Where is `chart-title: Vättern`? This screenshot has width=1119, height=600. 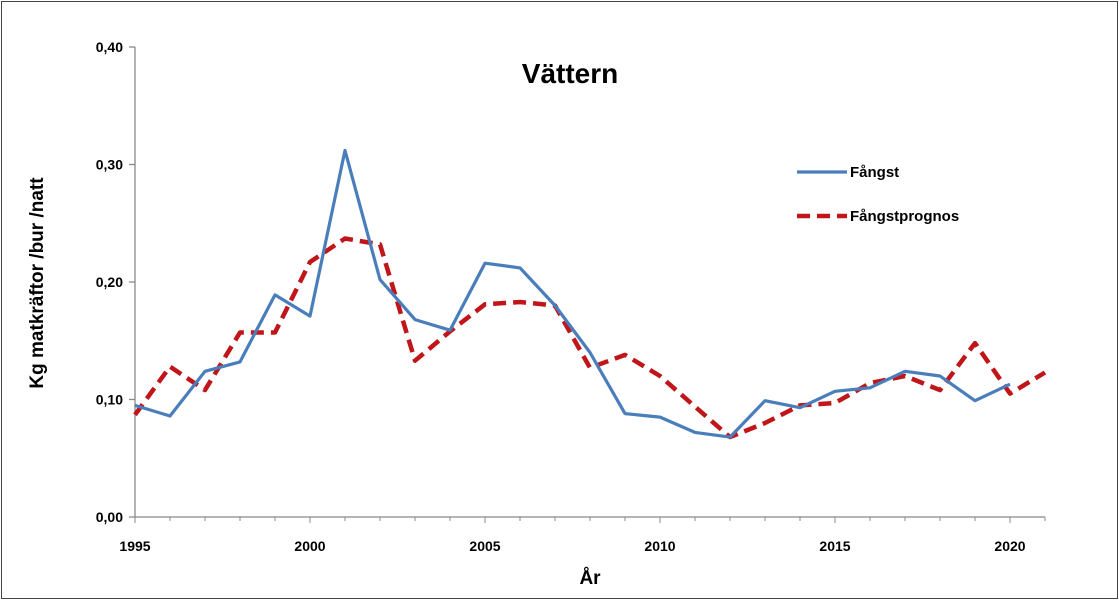
chart-title: Vättern is located at coordinates (570, 73).